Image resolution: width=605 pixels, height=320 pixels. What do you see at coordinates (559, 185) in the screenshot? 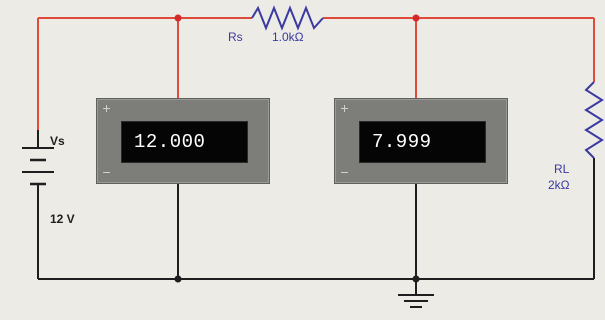
I see `rl-value-label: 2kΩ` at bounding box center [559, 185].